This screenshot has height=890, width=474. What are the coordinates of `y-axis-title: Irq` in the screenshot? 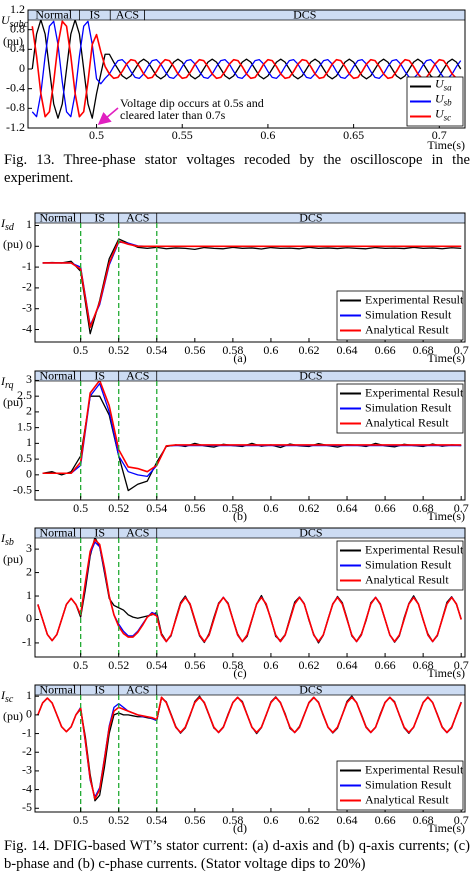 It's located at (7, 383).